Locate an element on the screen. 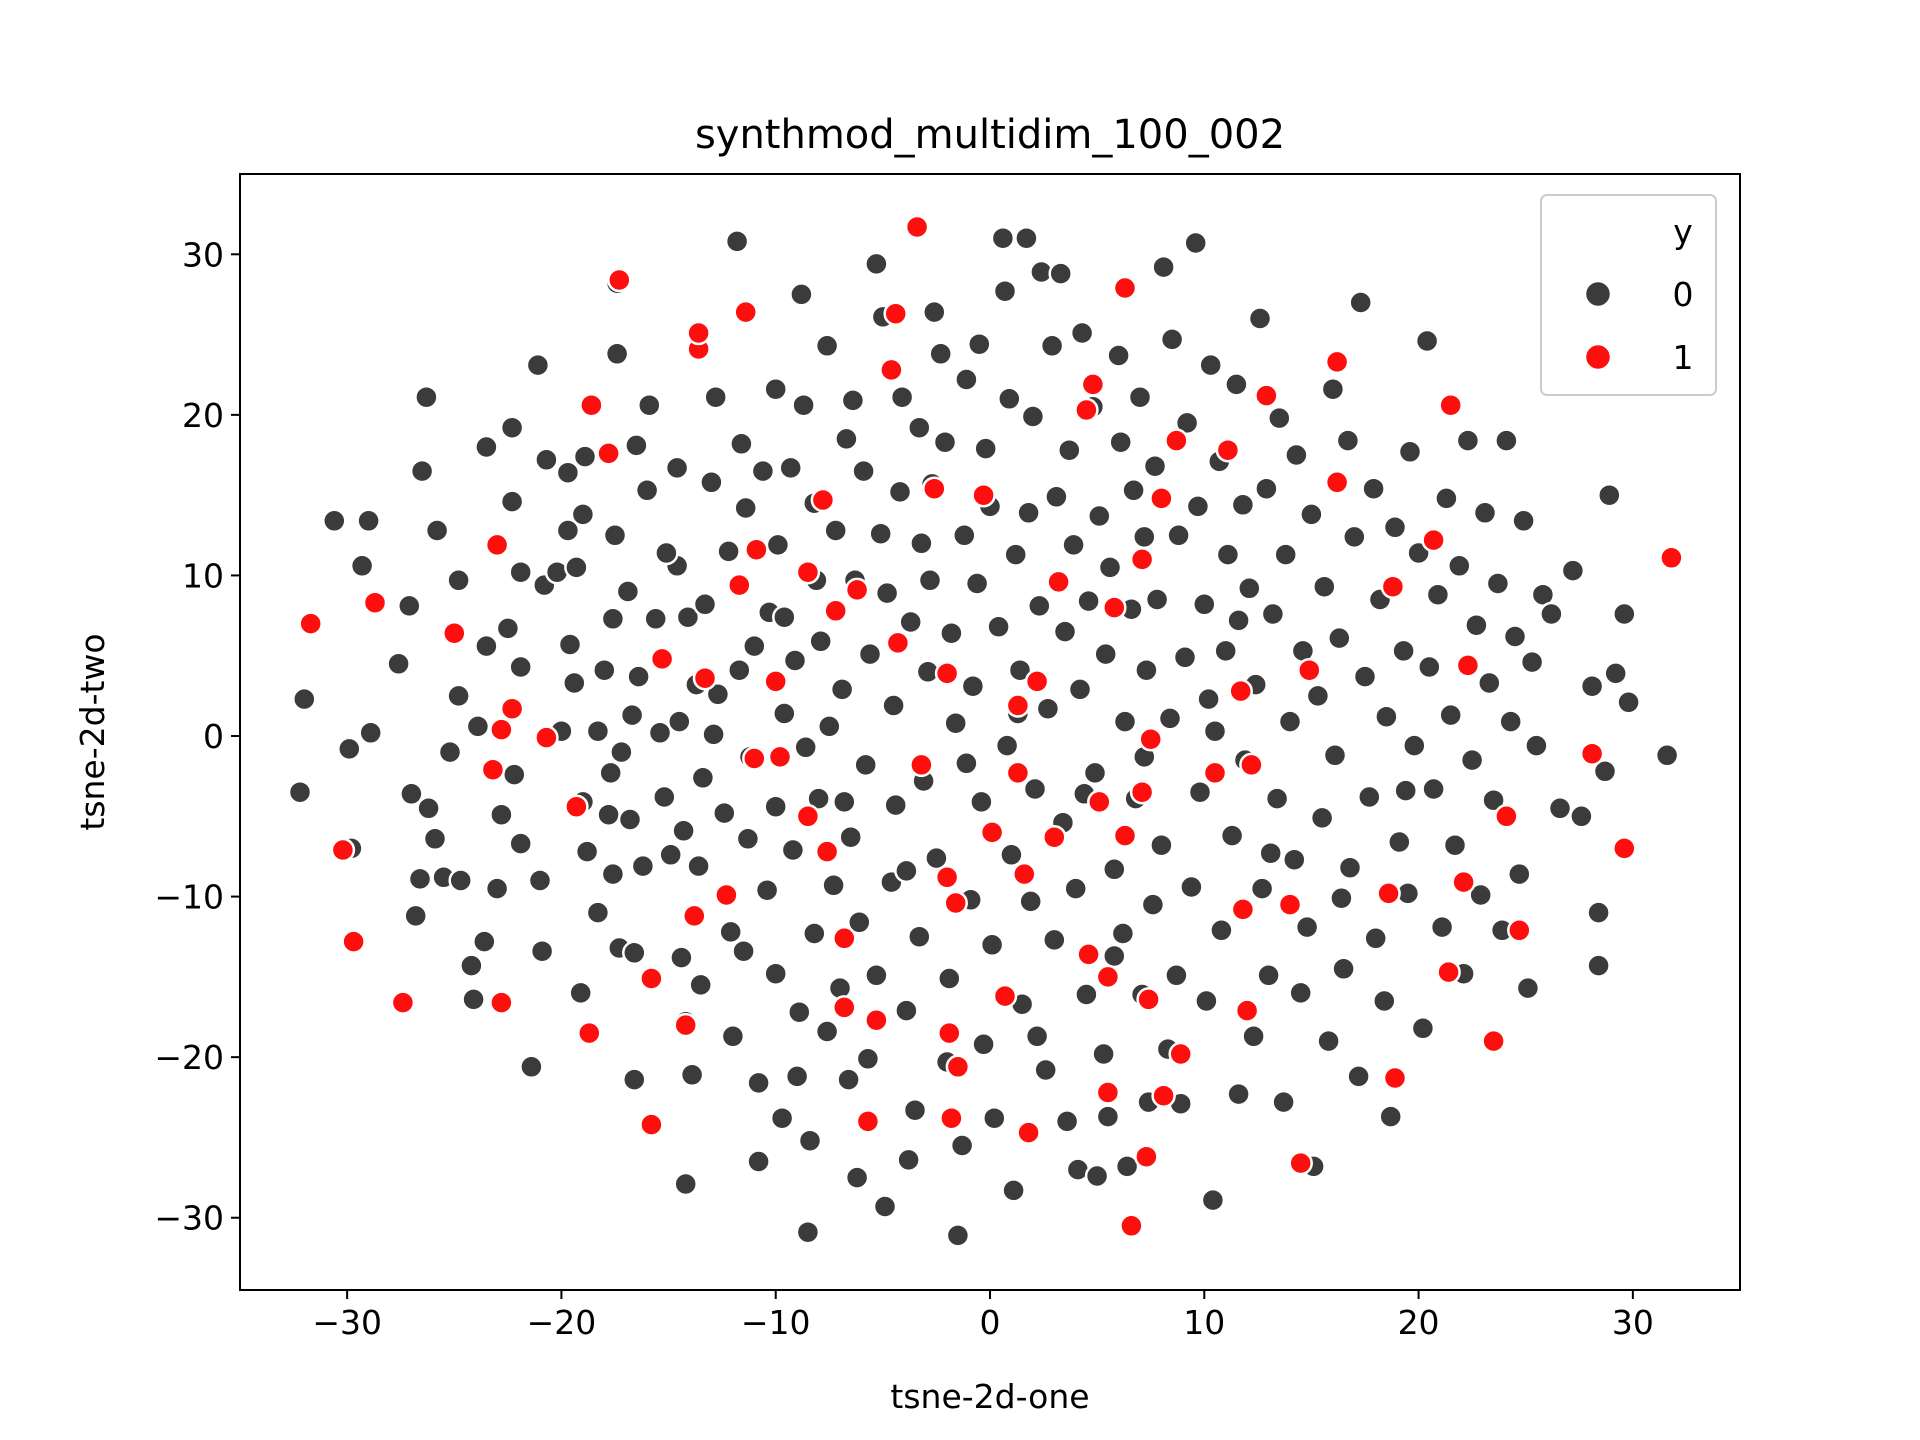 The height and width of the screenshot is (1440, 1920). legend-label-1: 1 is located at coordinates (1683, 357).